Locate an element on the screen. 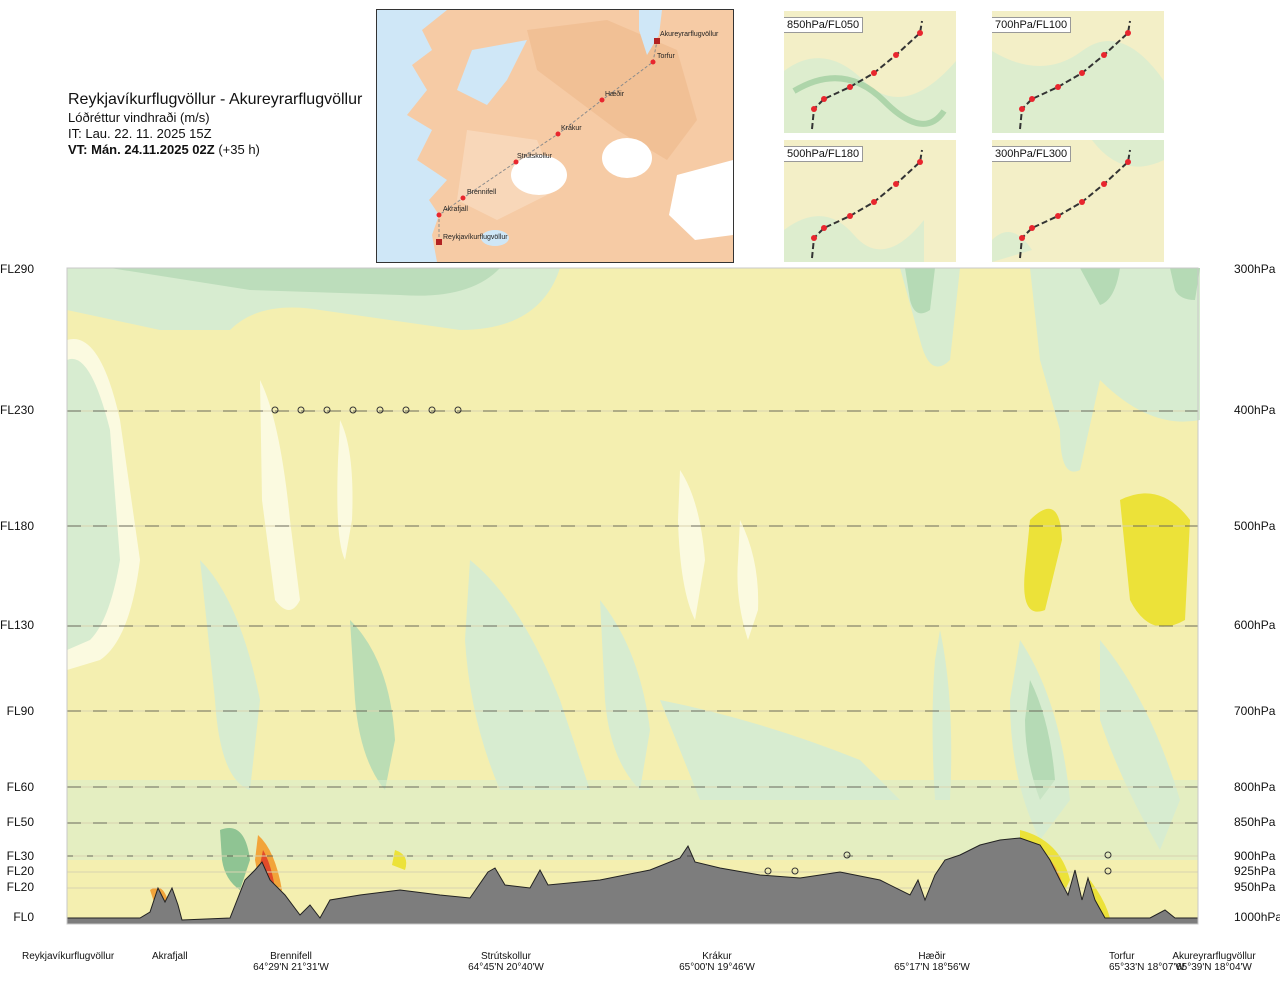 Image resolution: width=1280 pixels, height=981 pixels. station-coord: 65°17'N 18°56'W is located at coordinates (932, 967).